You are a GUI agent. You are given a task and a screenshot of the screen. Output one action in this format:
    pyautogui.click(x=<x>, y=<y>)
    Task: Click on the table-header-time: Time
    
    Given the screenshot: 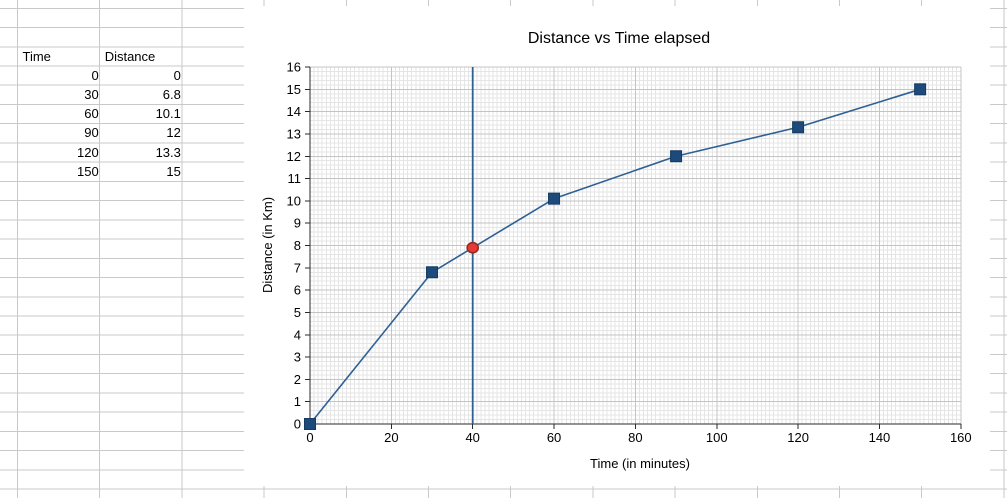 What is the action you would take?
    pyautogui.click(x=36, y=56)
    